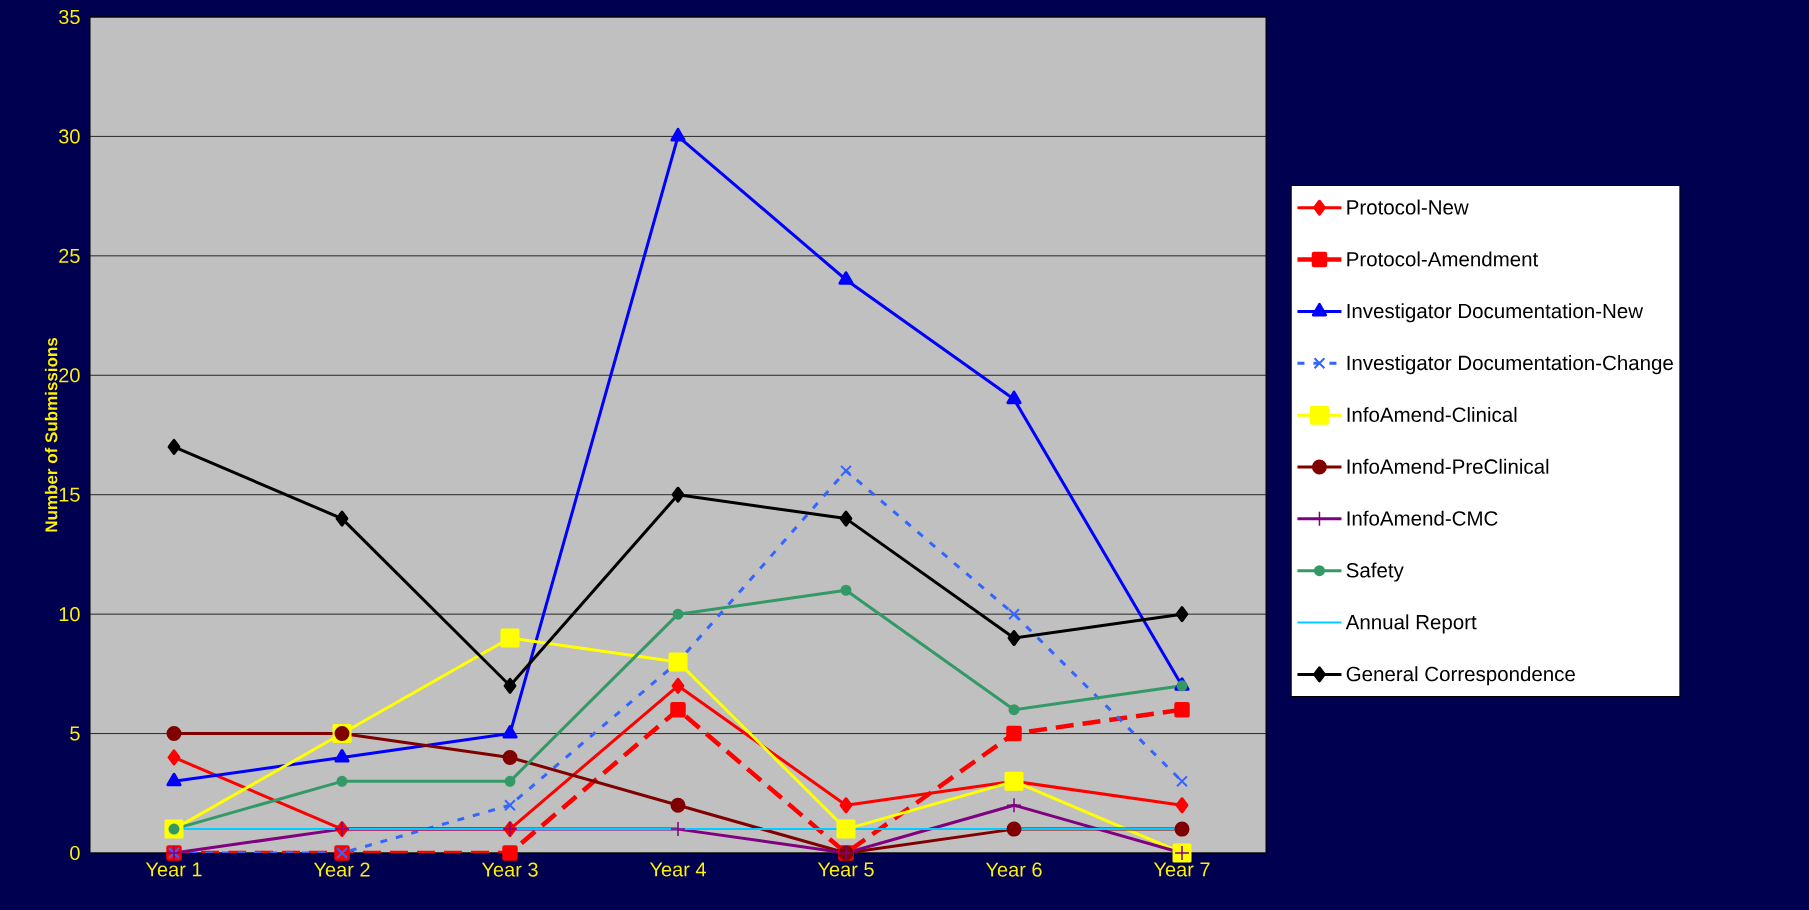 The height and width of the screenshot is (910, 1809). I want to click on x-tick-label: Year 5, so click(845, 869).